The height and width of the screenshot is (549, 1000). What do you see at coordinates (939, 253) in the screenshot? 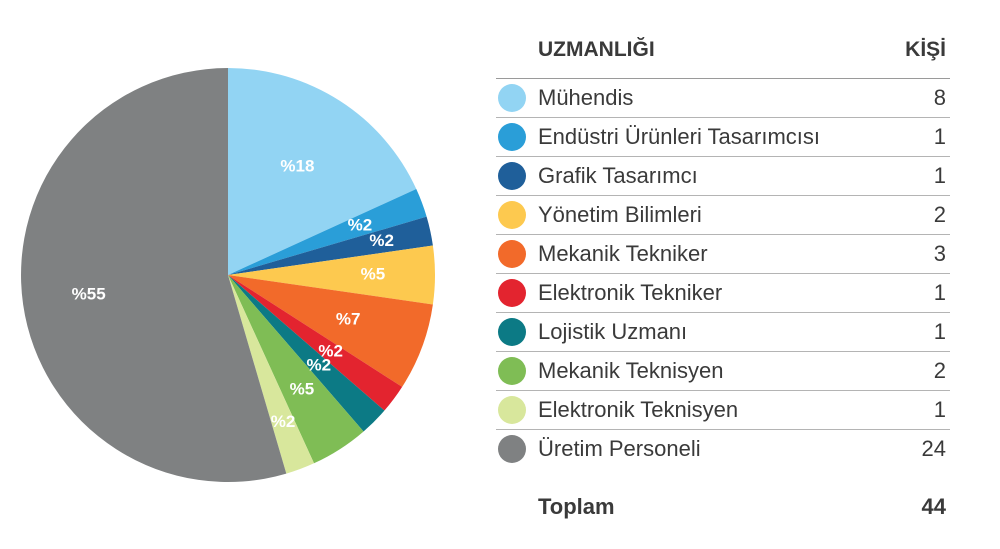
I see `legend-count: 3` at bounding box center [939, 253].